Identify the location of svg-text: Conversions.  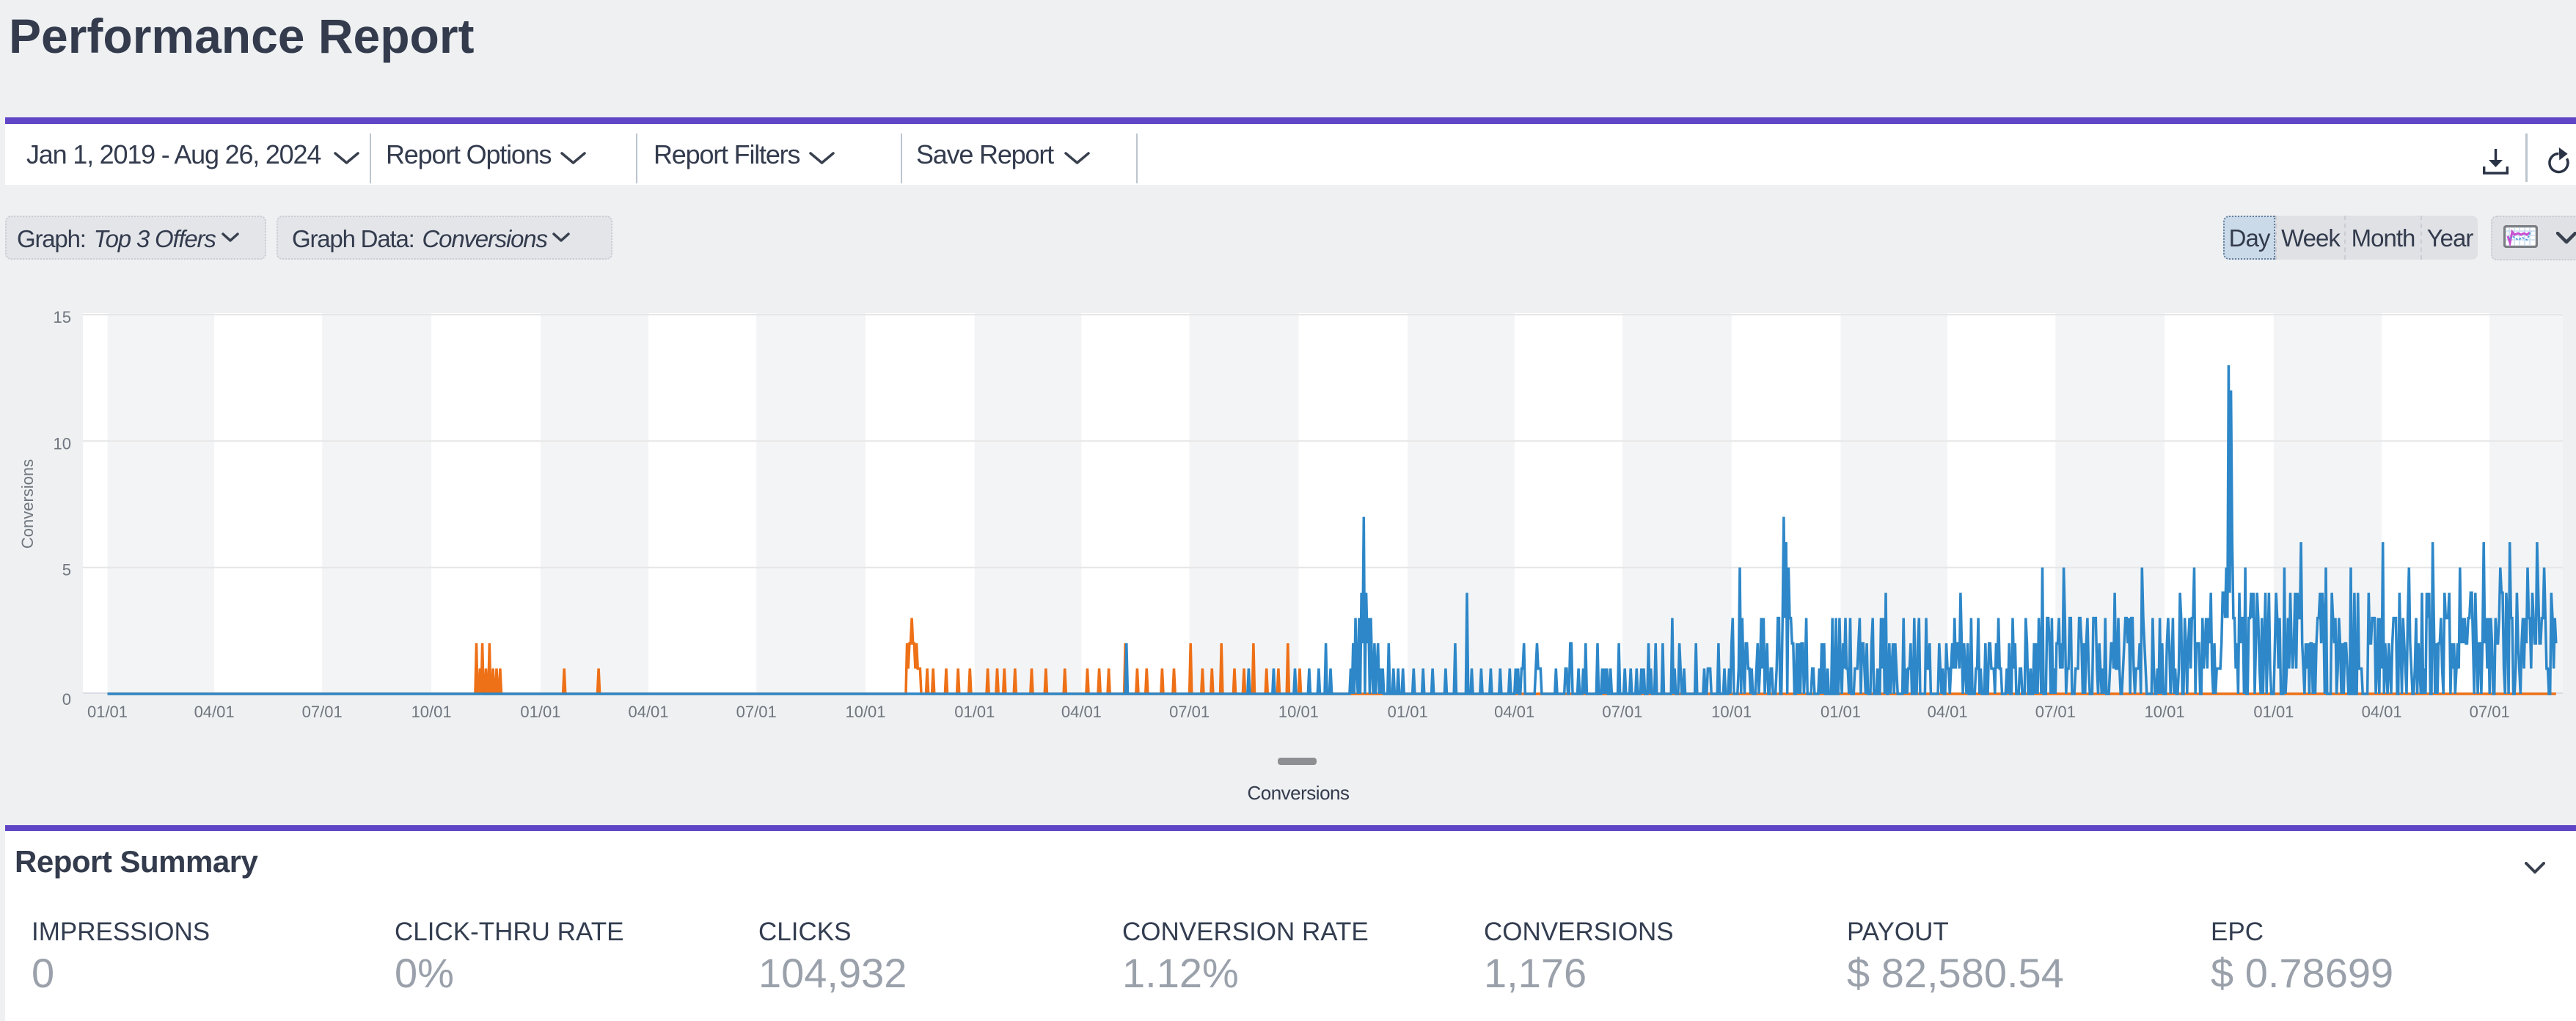
(28, 504).